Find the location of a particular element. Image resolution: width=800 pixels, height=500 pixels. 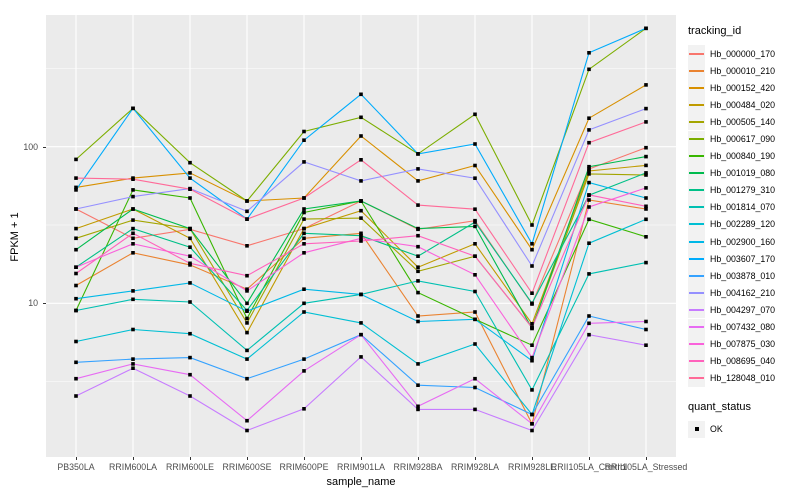

x-axis-tick-label: RRIM600SE is located at coordinates (247, 467).